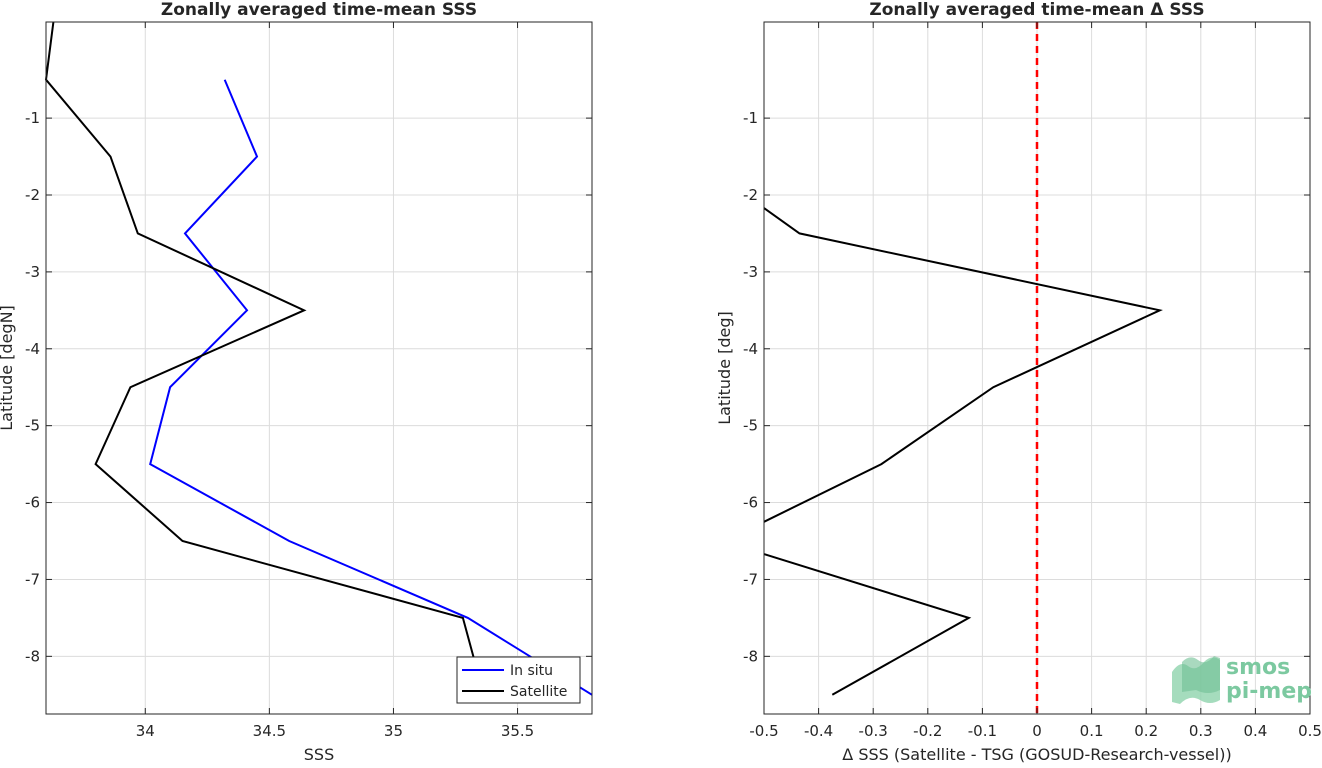  Describe the element at coordinates (1201, 674) in the screenshot. I see `logo-wave-icon-shade` at that location.